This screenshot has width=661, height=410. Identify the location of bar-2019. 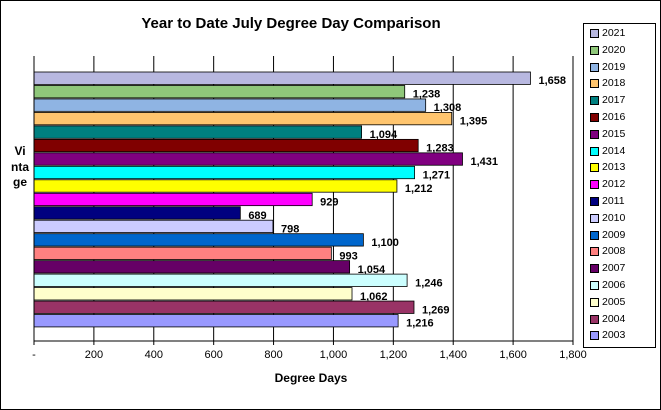
(230, 105).